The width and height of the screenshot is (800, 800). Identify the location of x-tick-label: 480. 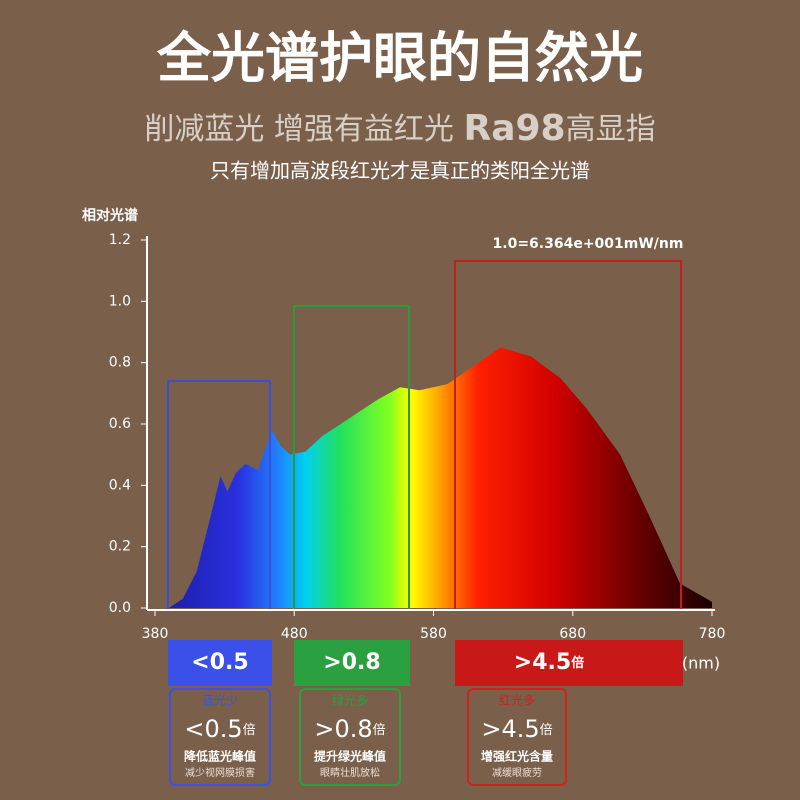
(294, 634).